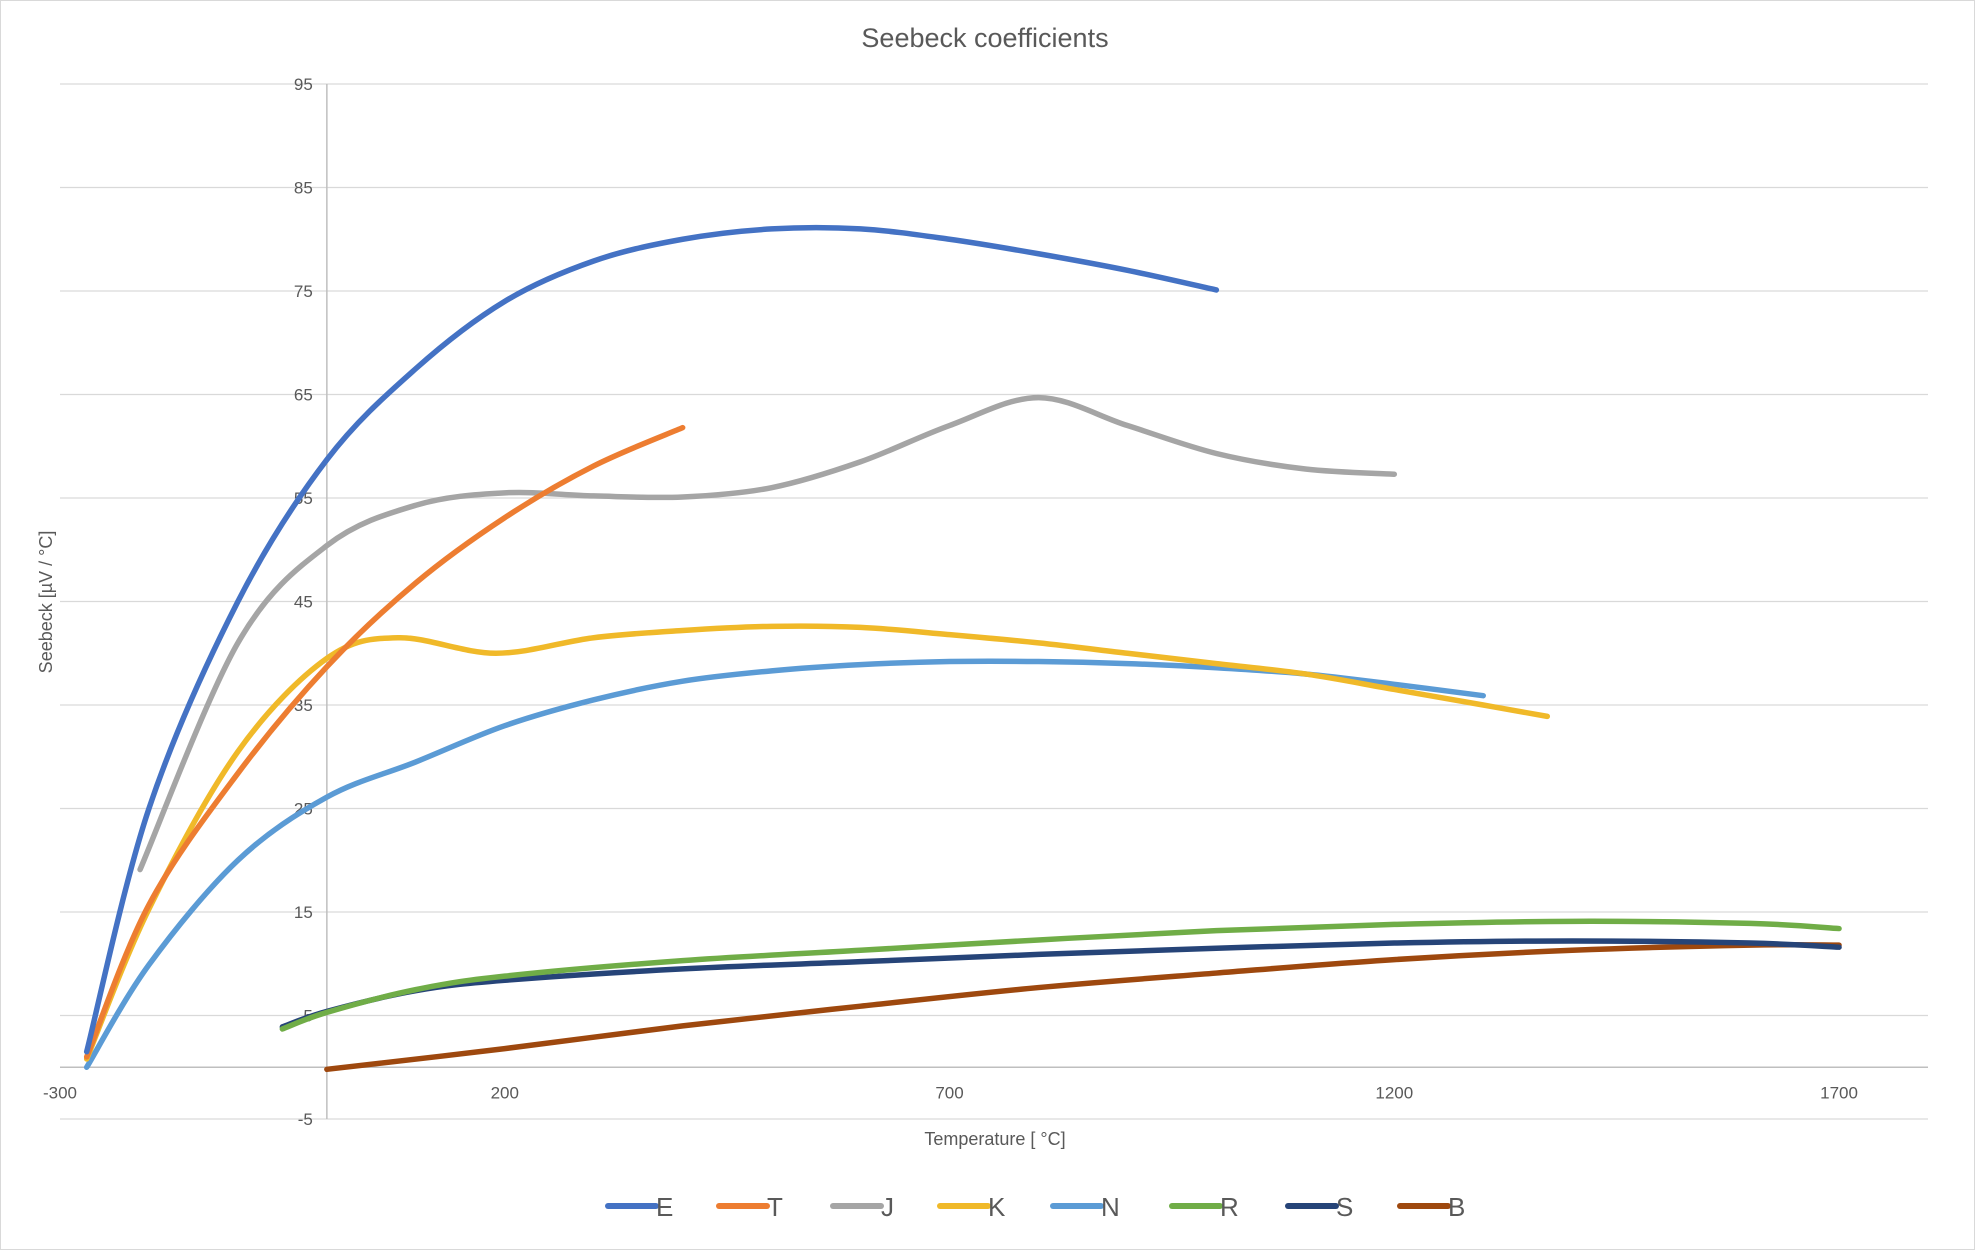 The image size is (1975, 1250). What do you see at coordinates (984, 38) in the screenshot?
I see `chart-title: Seebeck coefficients` at bounding box center [984, 38].